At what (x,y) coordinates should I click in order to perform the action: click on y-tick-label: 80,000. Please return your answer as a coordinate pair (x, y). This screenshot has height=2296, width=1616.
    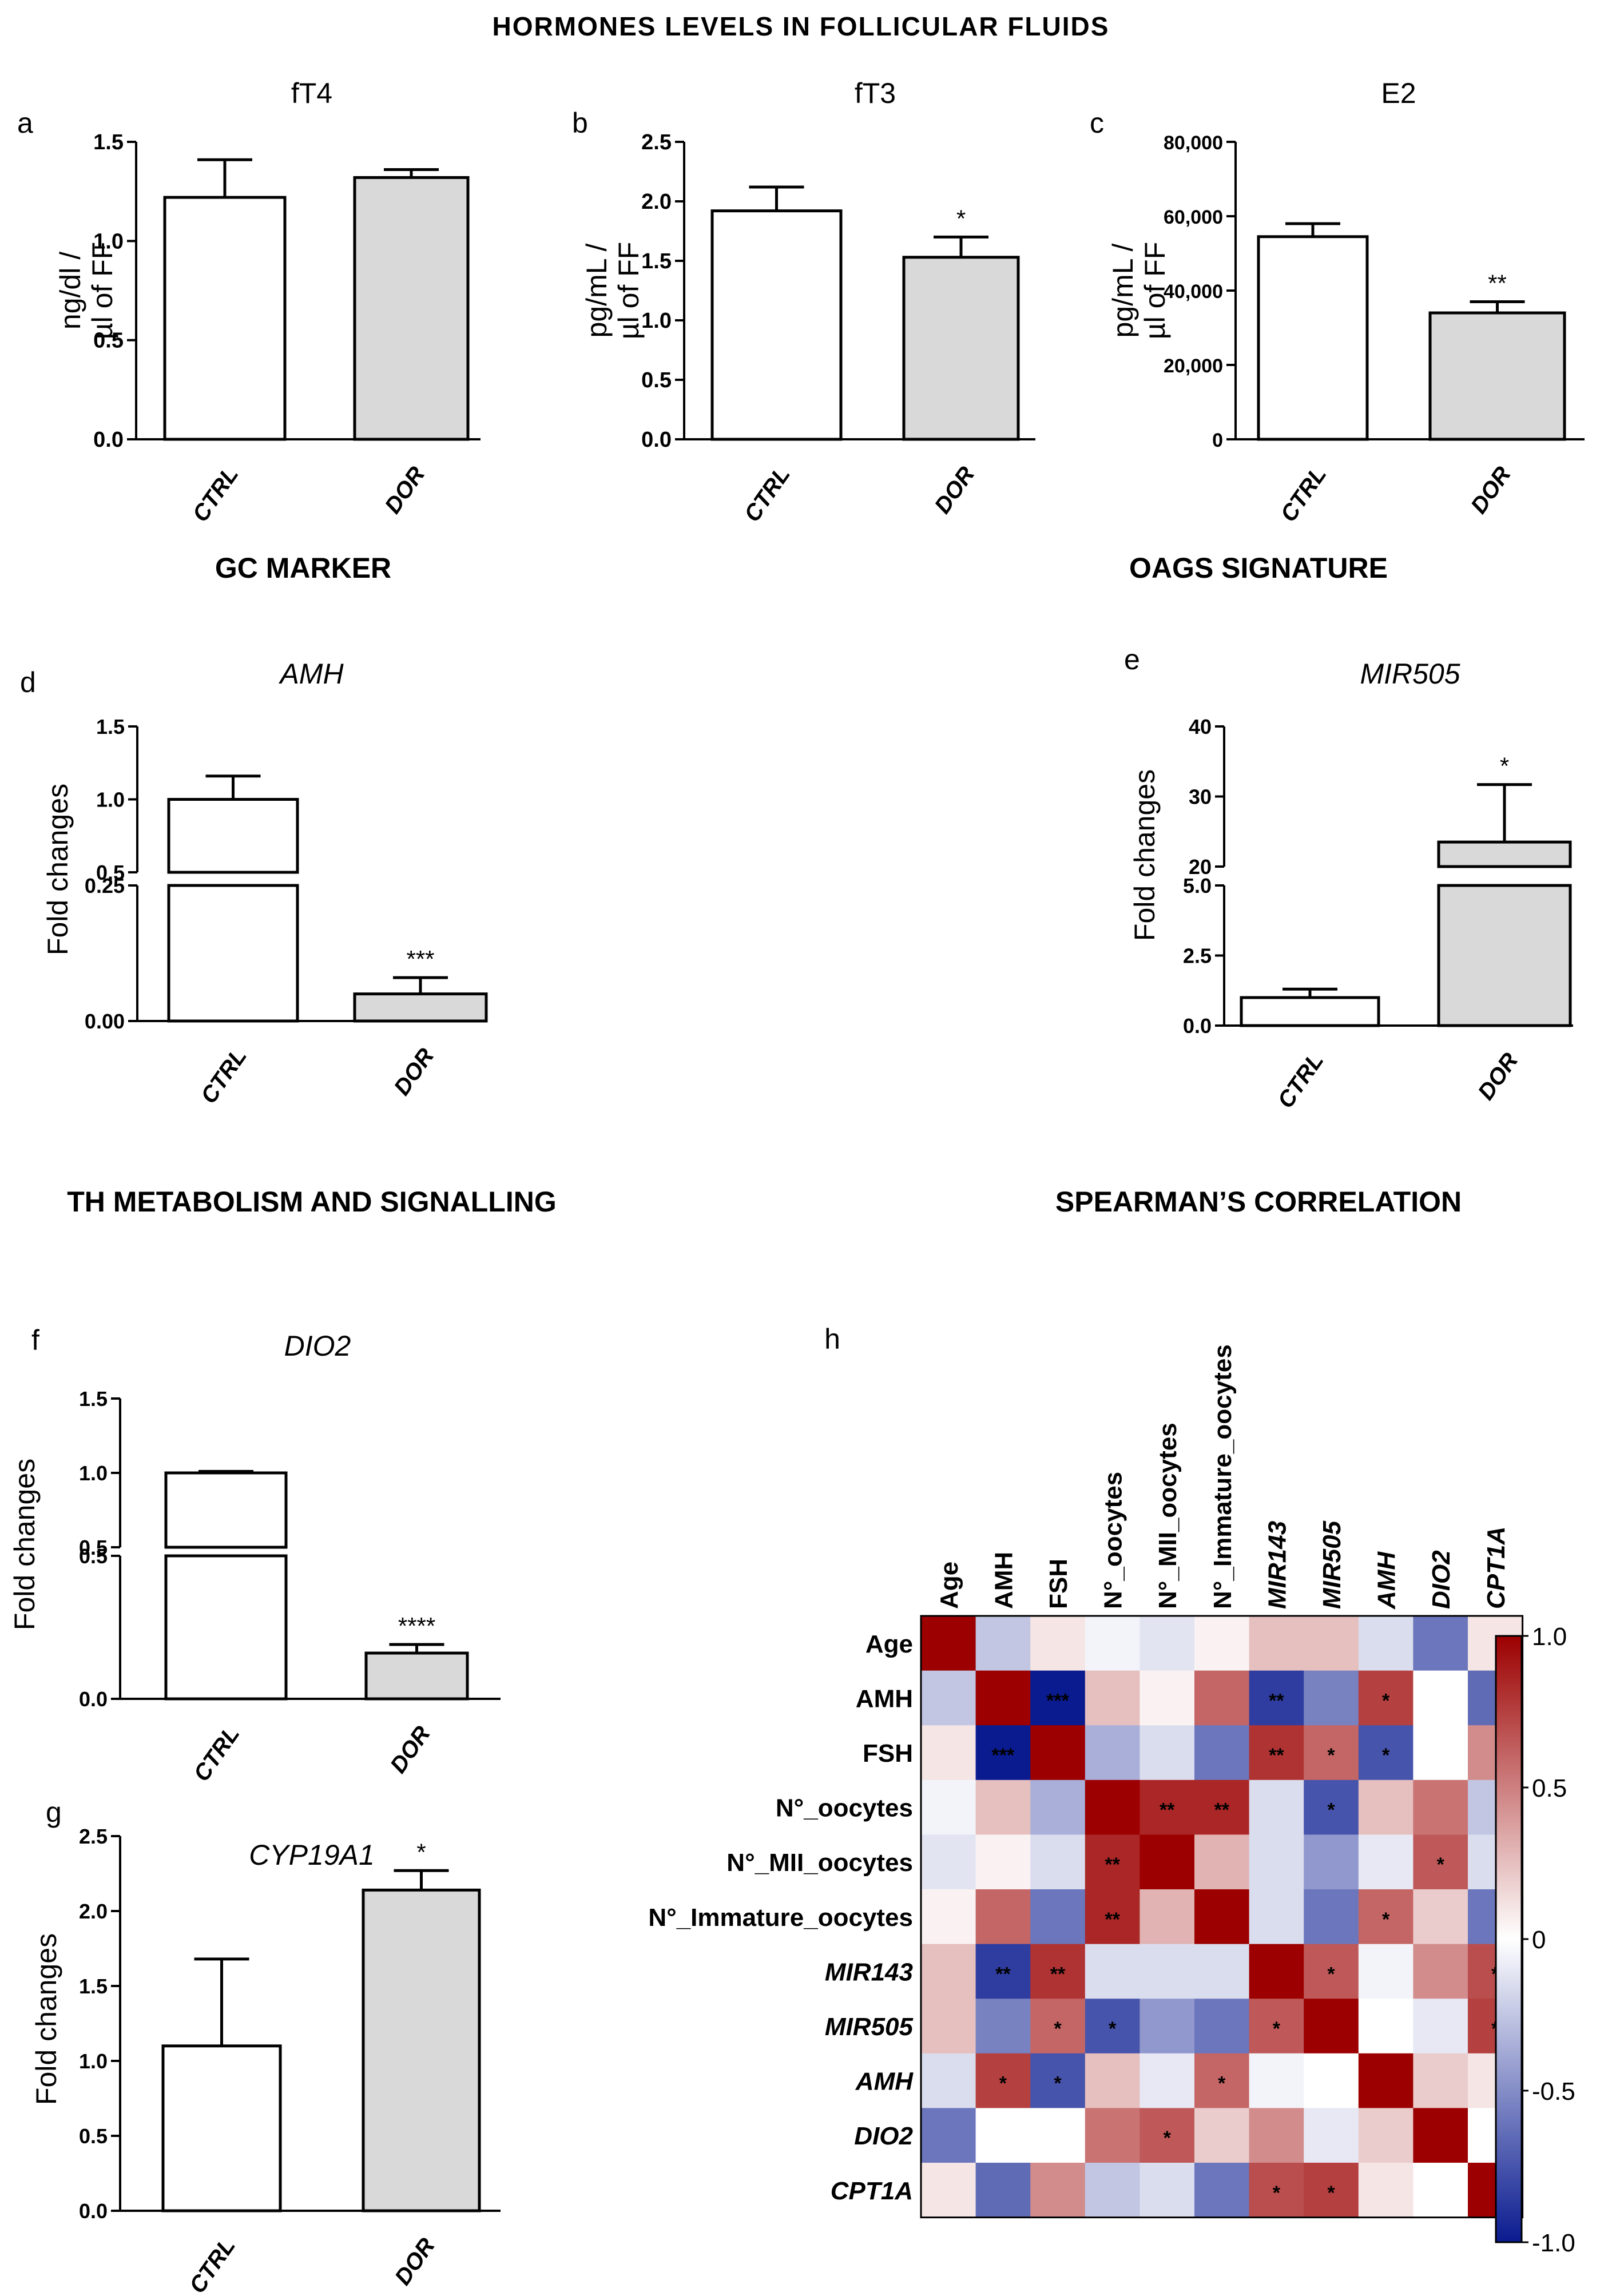
    Looking at the image, I should click on (1194, 143).